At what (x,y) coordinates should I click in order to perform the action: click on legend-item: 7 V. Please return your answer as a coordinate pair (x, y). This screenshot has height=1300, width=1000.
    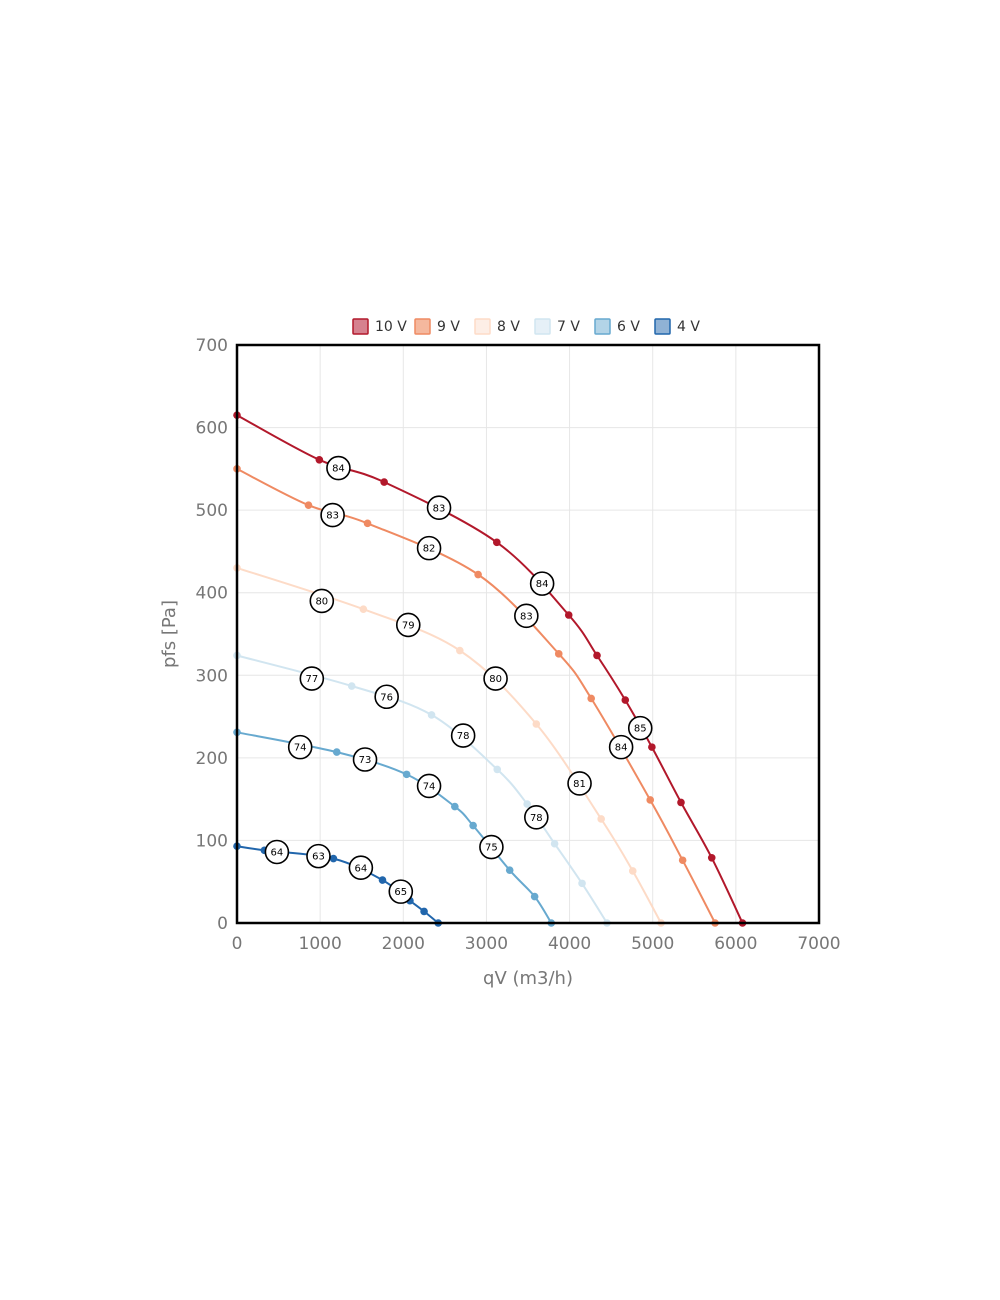
    Looking at the image, I should click on (557, 326).